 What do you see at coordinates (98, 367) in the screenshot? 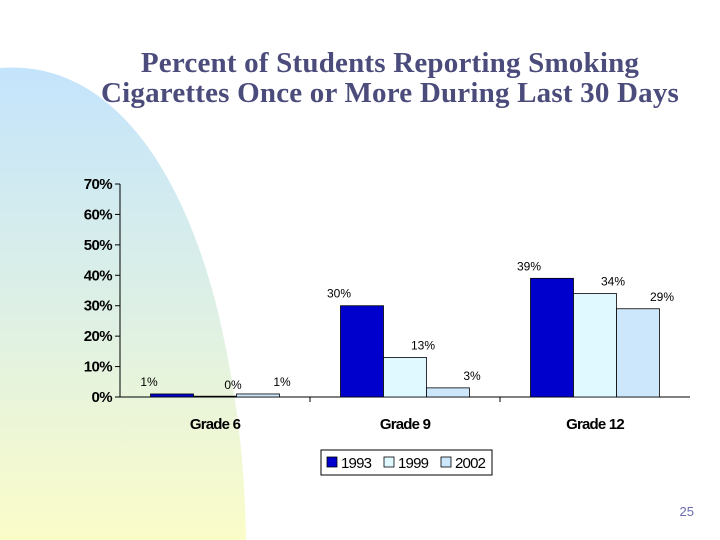
I see `y-tick-label: 10%` at bounding box center [98, 367].